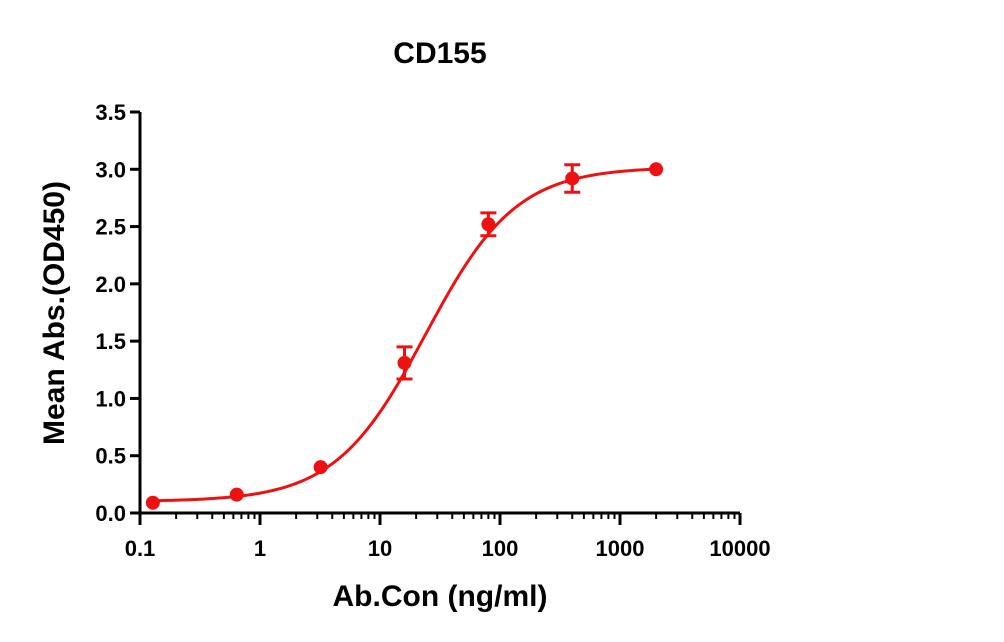 Image resolution: width=1004 pixels, height=642 pixels. Describe the element at coordinates (440, 596) in the screenshot. I see `x-axis-label: Ab.Con (ng/ml)` at that location.